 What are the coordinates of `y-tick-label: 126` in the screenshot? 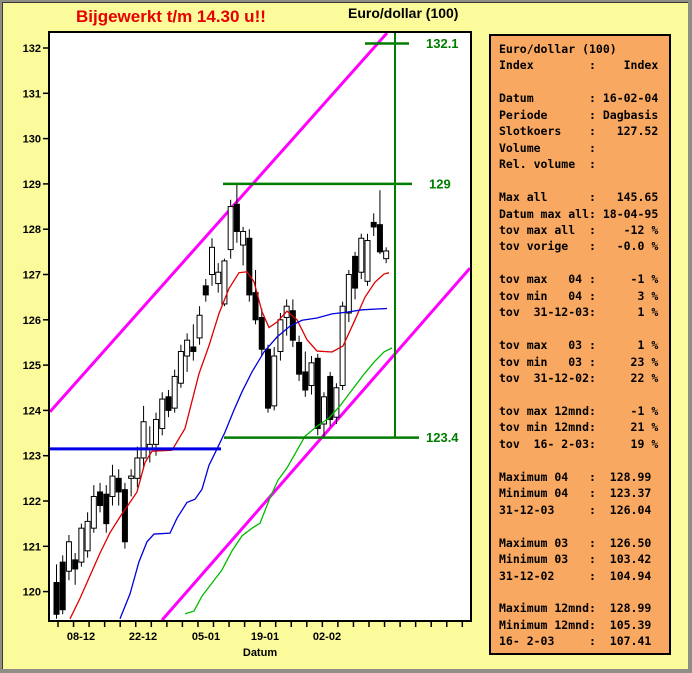 It's located at (32, 321).